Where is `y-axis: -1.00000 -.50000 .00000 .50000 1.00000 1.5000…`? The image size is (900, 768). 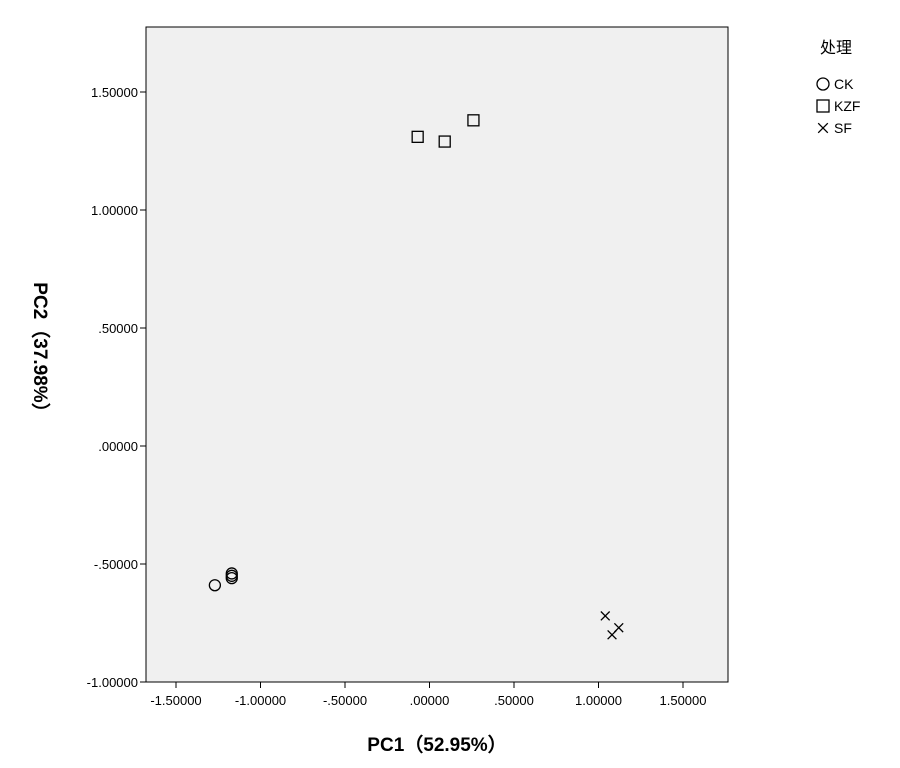
y-axis: -1.00000 -.50000 .00000 .50000 1.00000 1.5000… is located at coordinates (116, 387).